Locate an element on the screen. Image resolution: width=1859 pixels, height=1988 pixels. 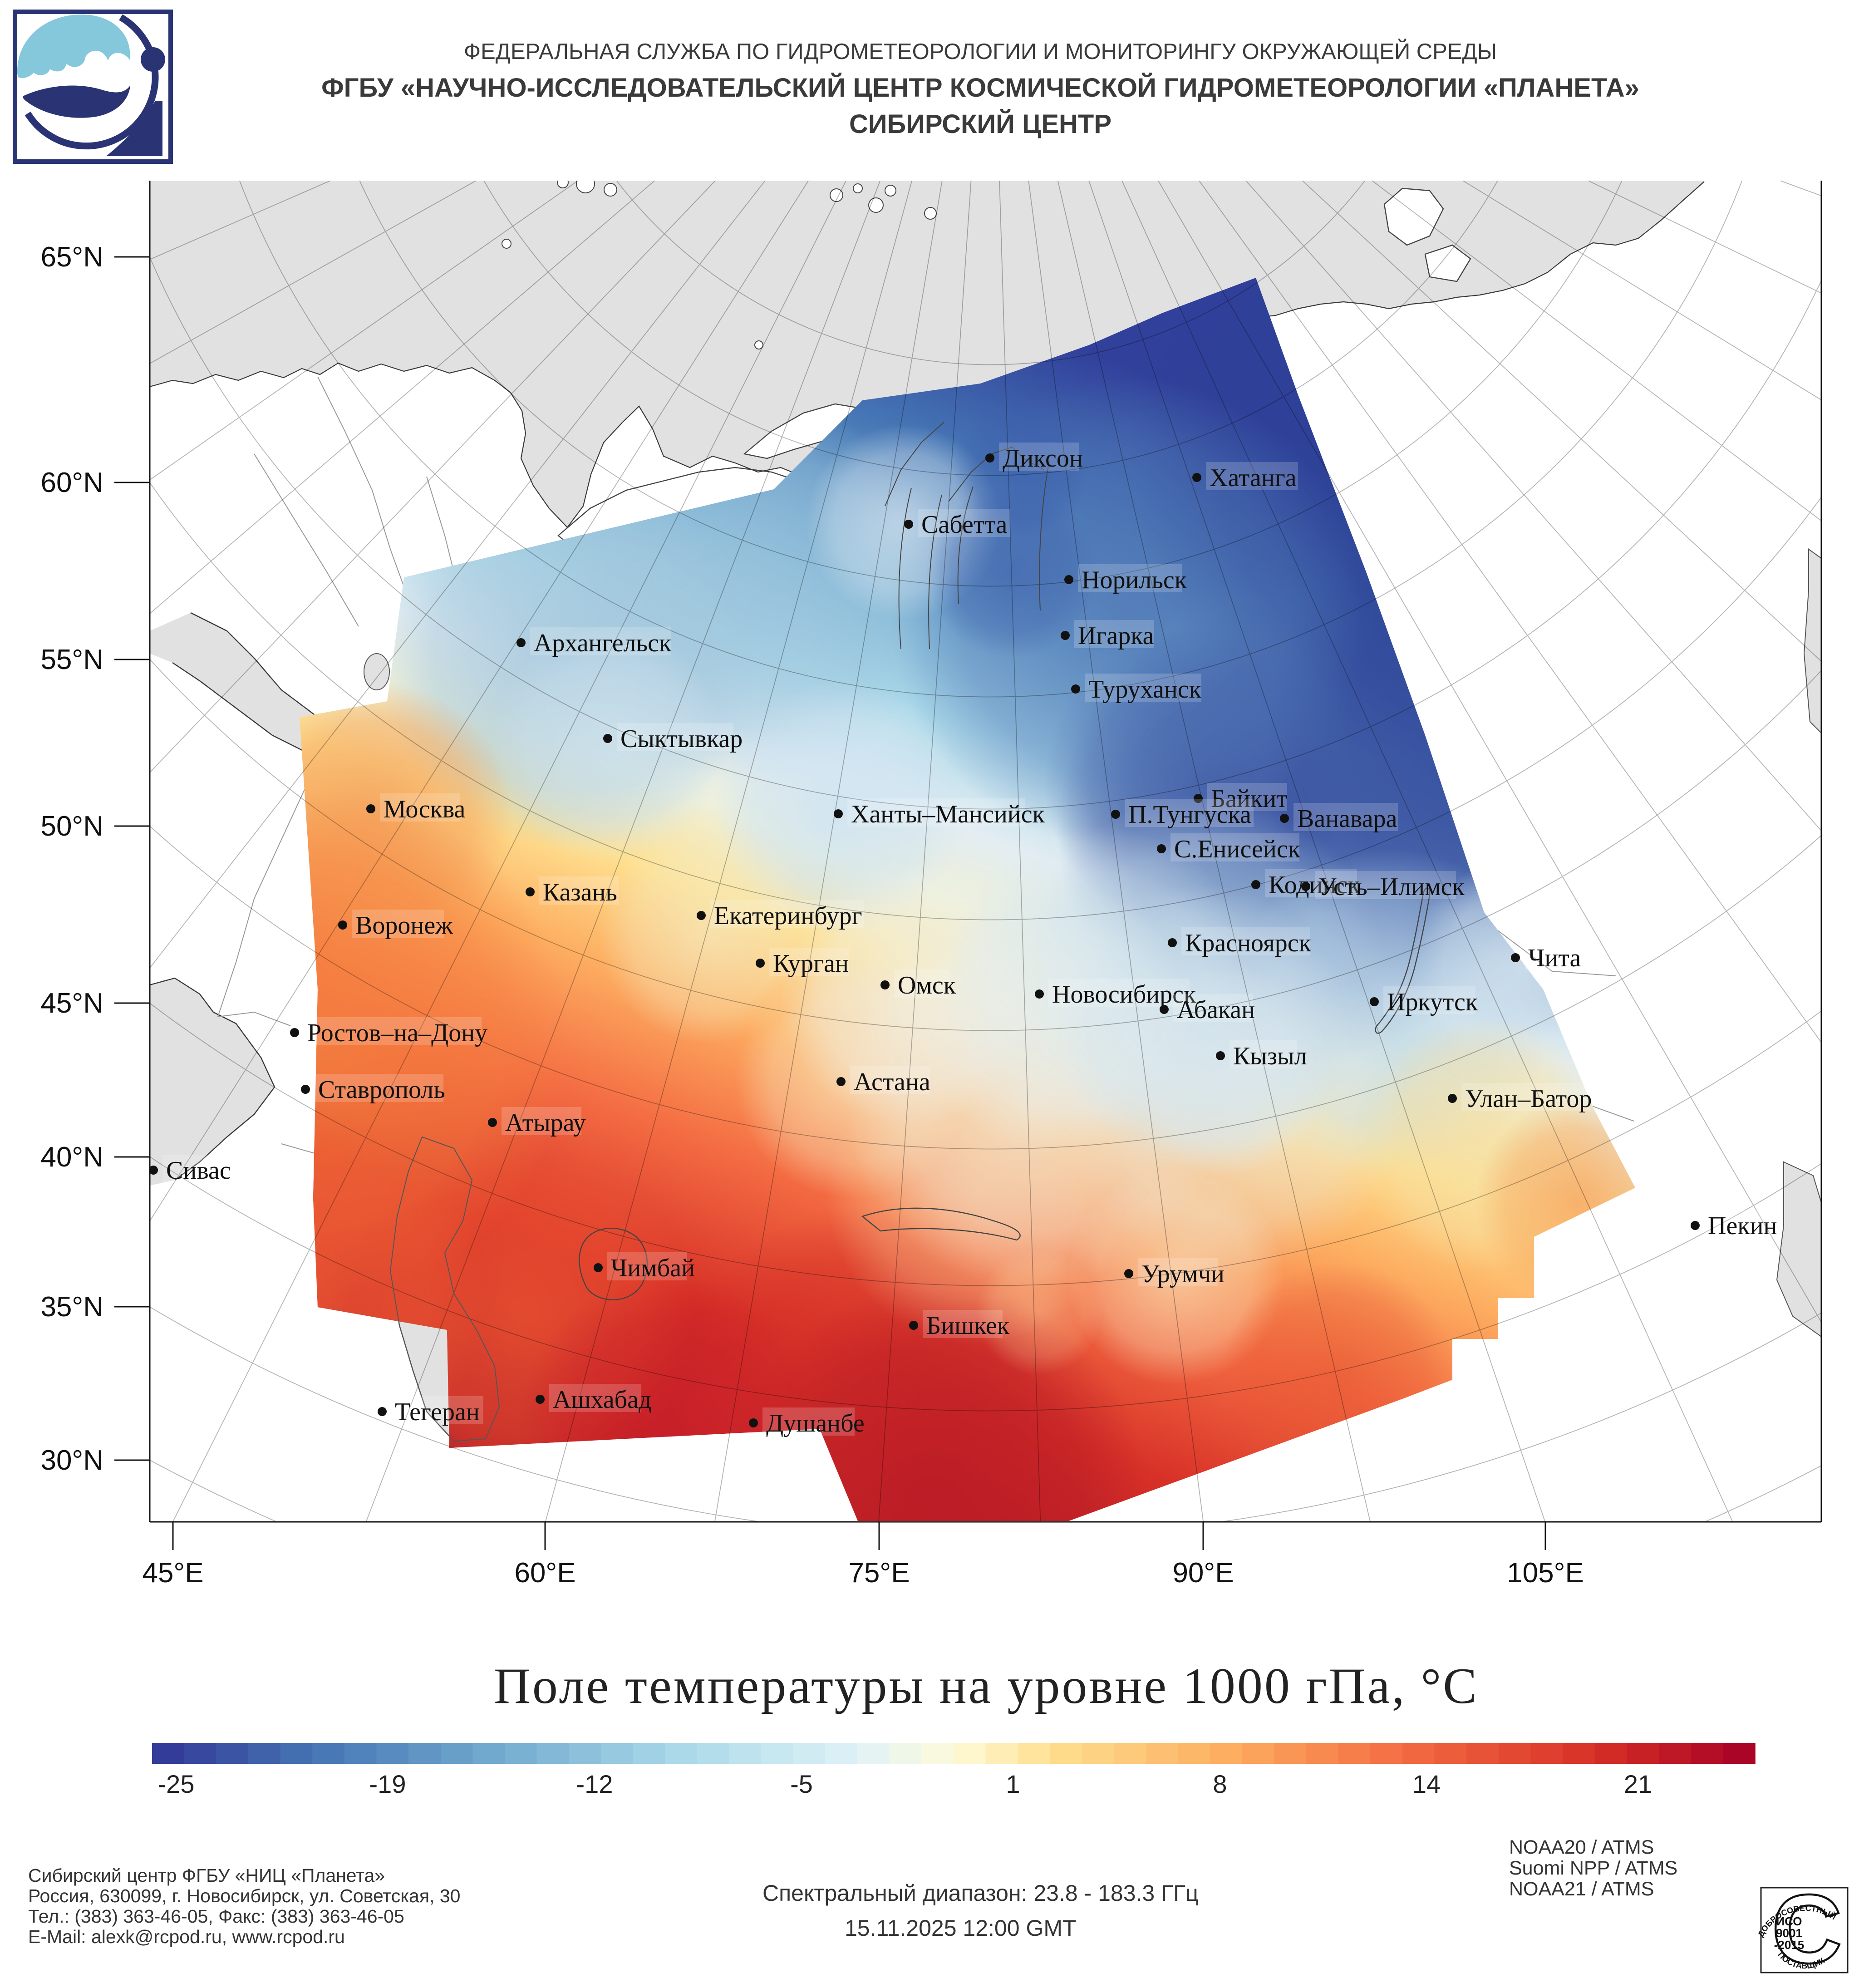
svg-text: 60°N is located at coordinates (71, 483).